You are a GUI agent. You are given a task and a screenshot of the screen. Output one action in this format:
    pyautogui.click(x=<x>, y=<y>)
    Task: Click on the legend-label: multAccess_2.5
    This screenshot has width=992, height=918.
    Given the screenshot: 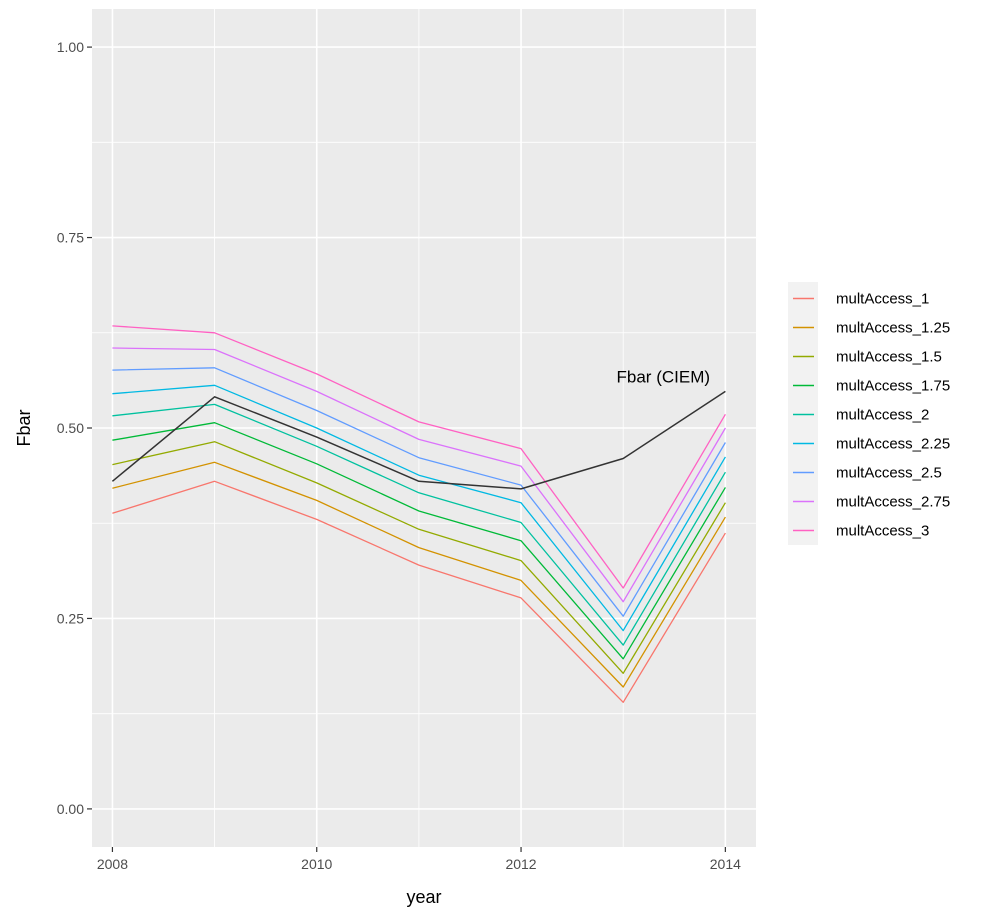 What is the action you would take?
    pyautogui.click(x=889, y=473)
    